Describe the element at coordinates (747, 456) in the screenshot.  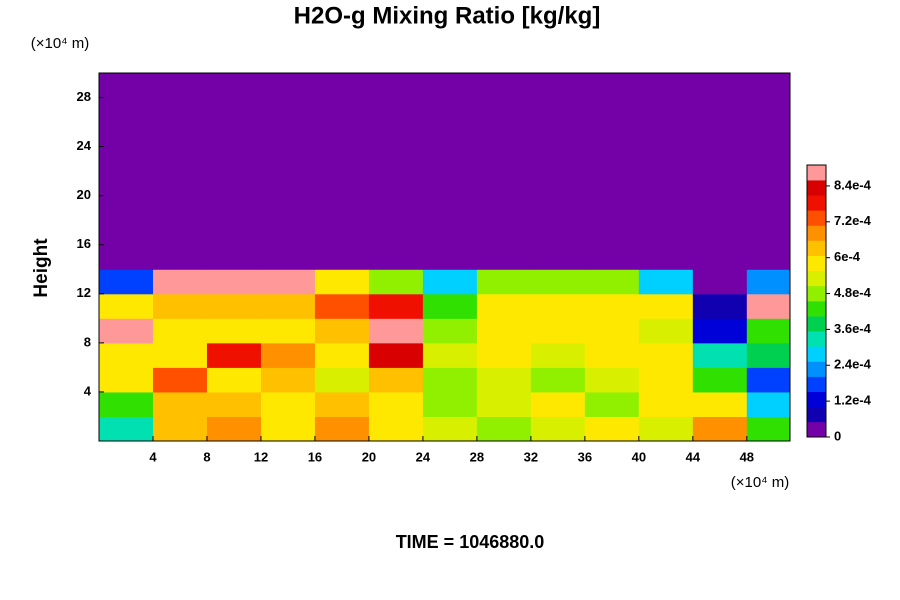
I see `x-tick-label: 48` at that location.